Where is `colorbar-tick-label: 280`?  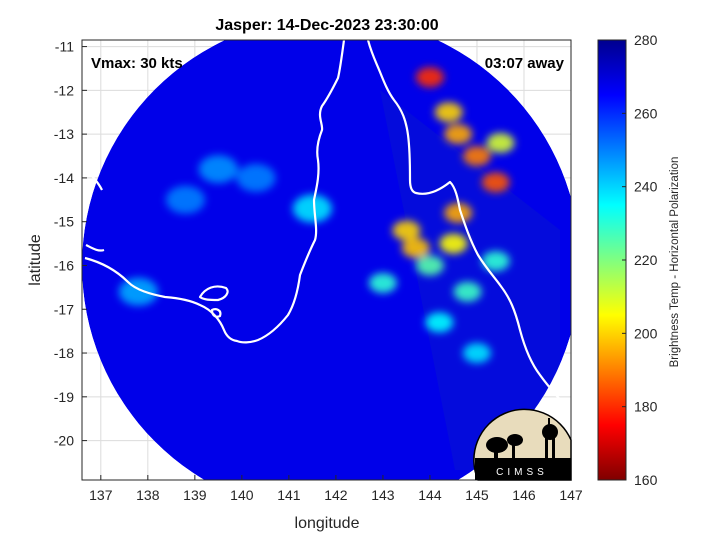 colorbar-tick-label: 280 is located at coordinates (646, 40).